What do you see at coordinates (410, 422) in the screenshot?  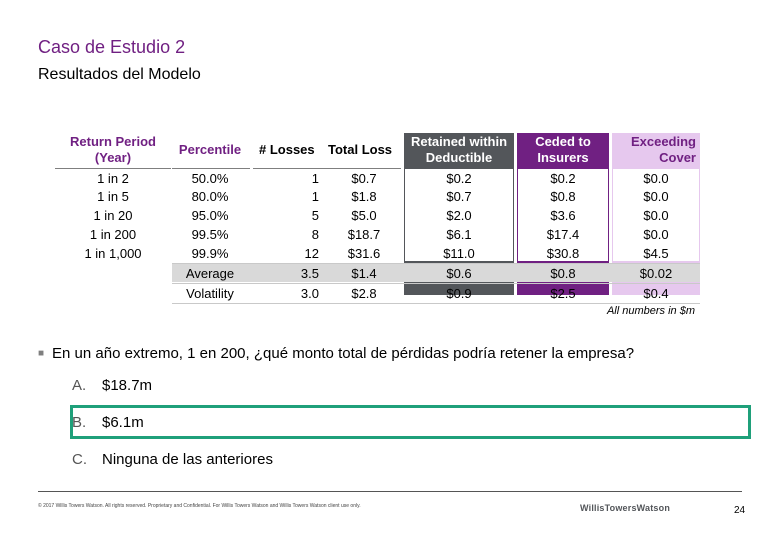 I see `answer-highlight` at bounding box center [410, 422].